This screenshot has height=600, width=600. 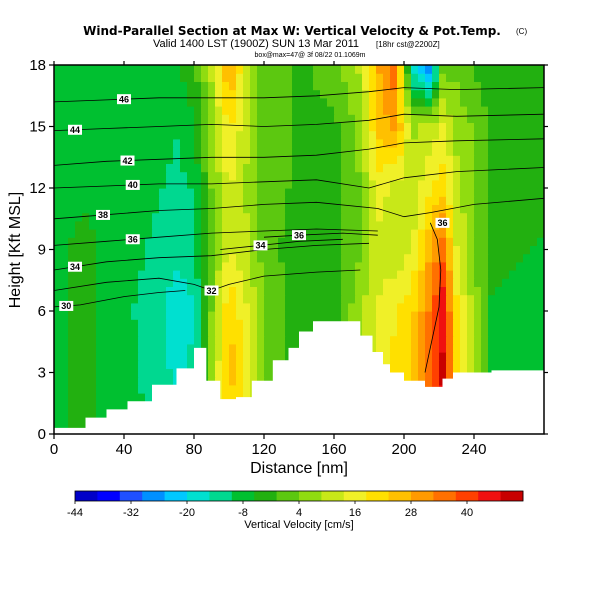 What do you see at coordinates (103, 215) in the screenshot?
I see `contour-label: 38` at bounding box center [103, 215].